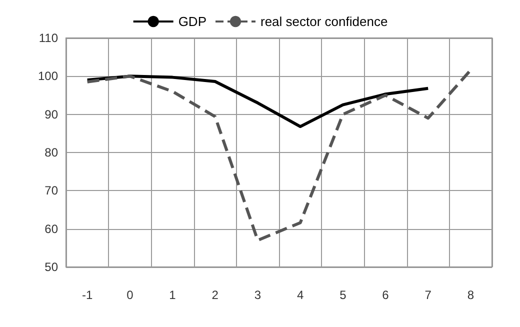 The width and height of the screenshot is (520, 327). Describe the element at coordinates (258, 295) in the screenshot. I see `x-tick-label: 3` at that location.